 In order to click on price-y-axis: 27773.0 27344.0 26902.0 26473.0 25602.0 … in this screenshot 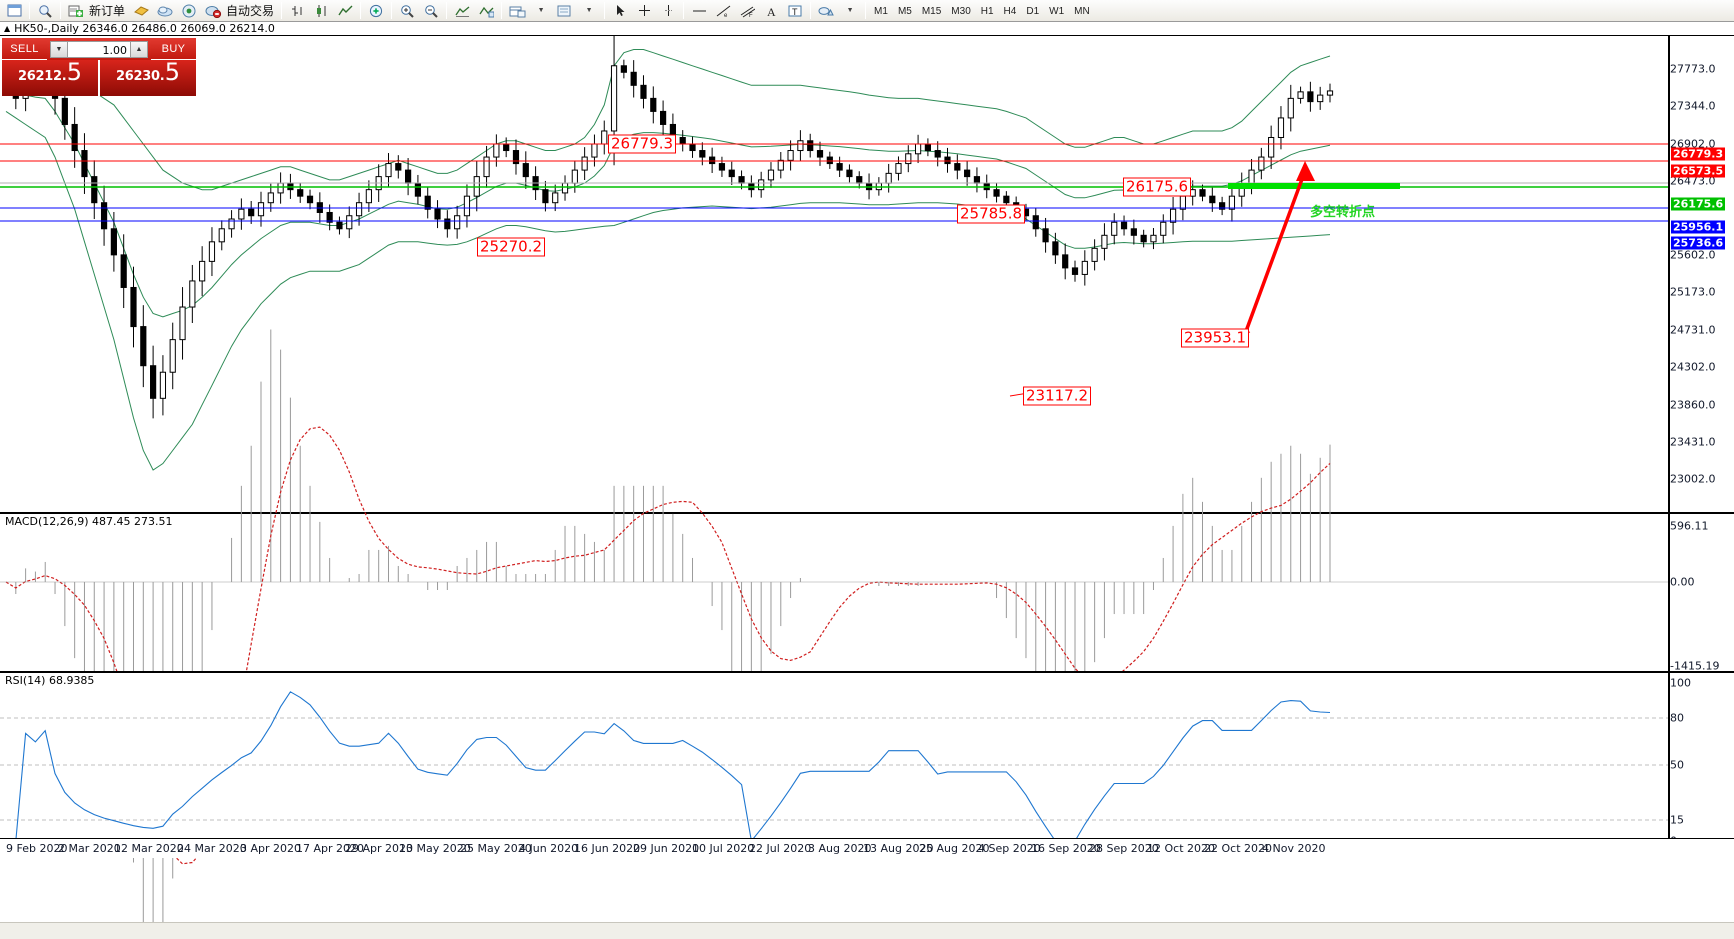, I will do `click(1702, 354)`.